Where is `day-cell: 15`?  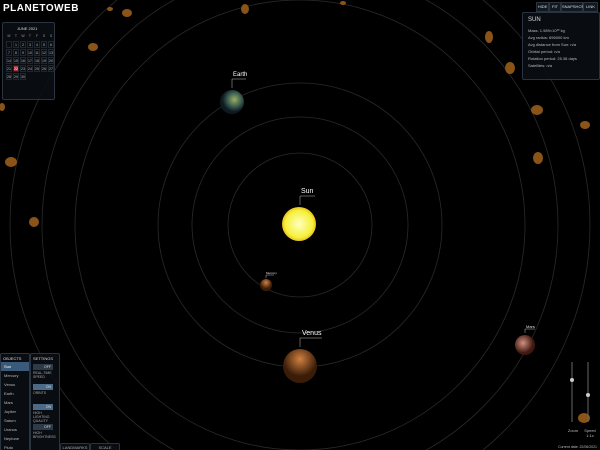
day-cell: 15 is located at coordinates (16, 60).